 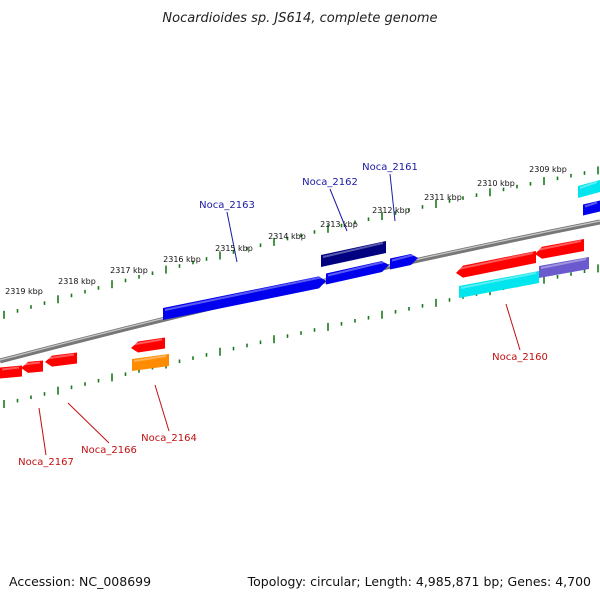 What do you see at coordinates (80, 581) in the screenshot?
I see `accession-text: Accession: NC_008699` at bounding box center [80, 581].